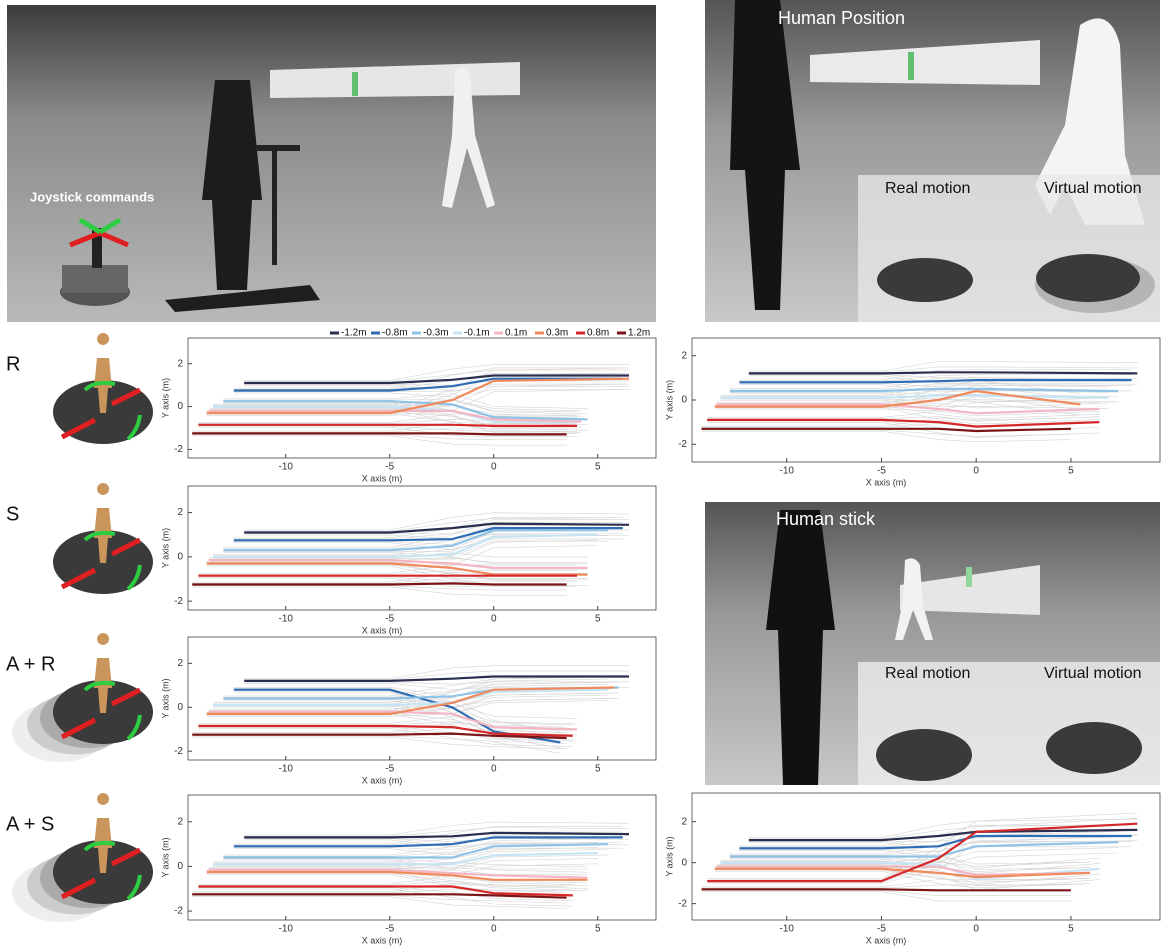  I want to click on y-tick-label: -2, so click(178, 751).